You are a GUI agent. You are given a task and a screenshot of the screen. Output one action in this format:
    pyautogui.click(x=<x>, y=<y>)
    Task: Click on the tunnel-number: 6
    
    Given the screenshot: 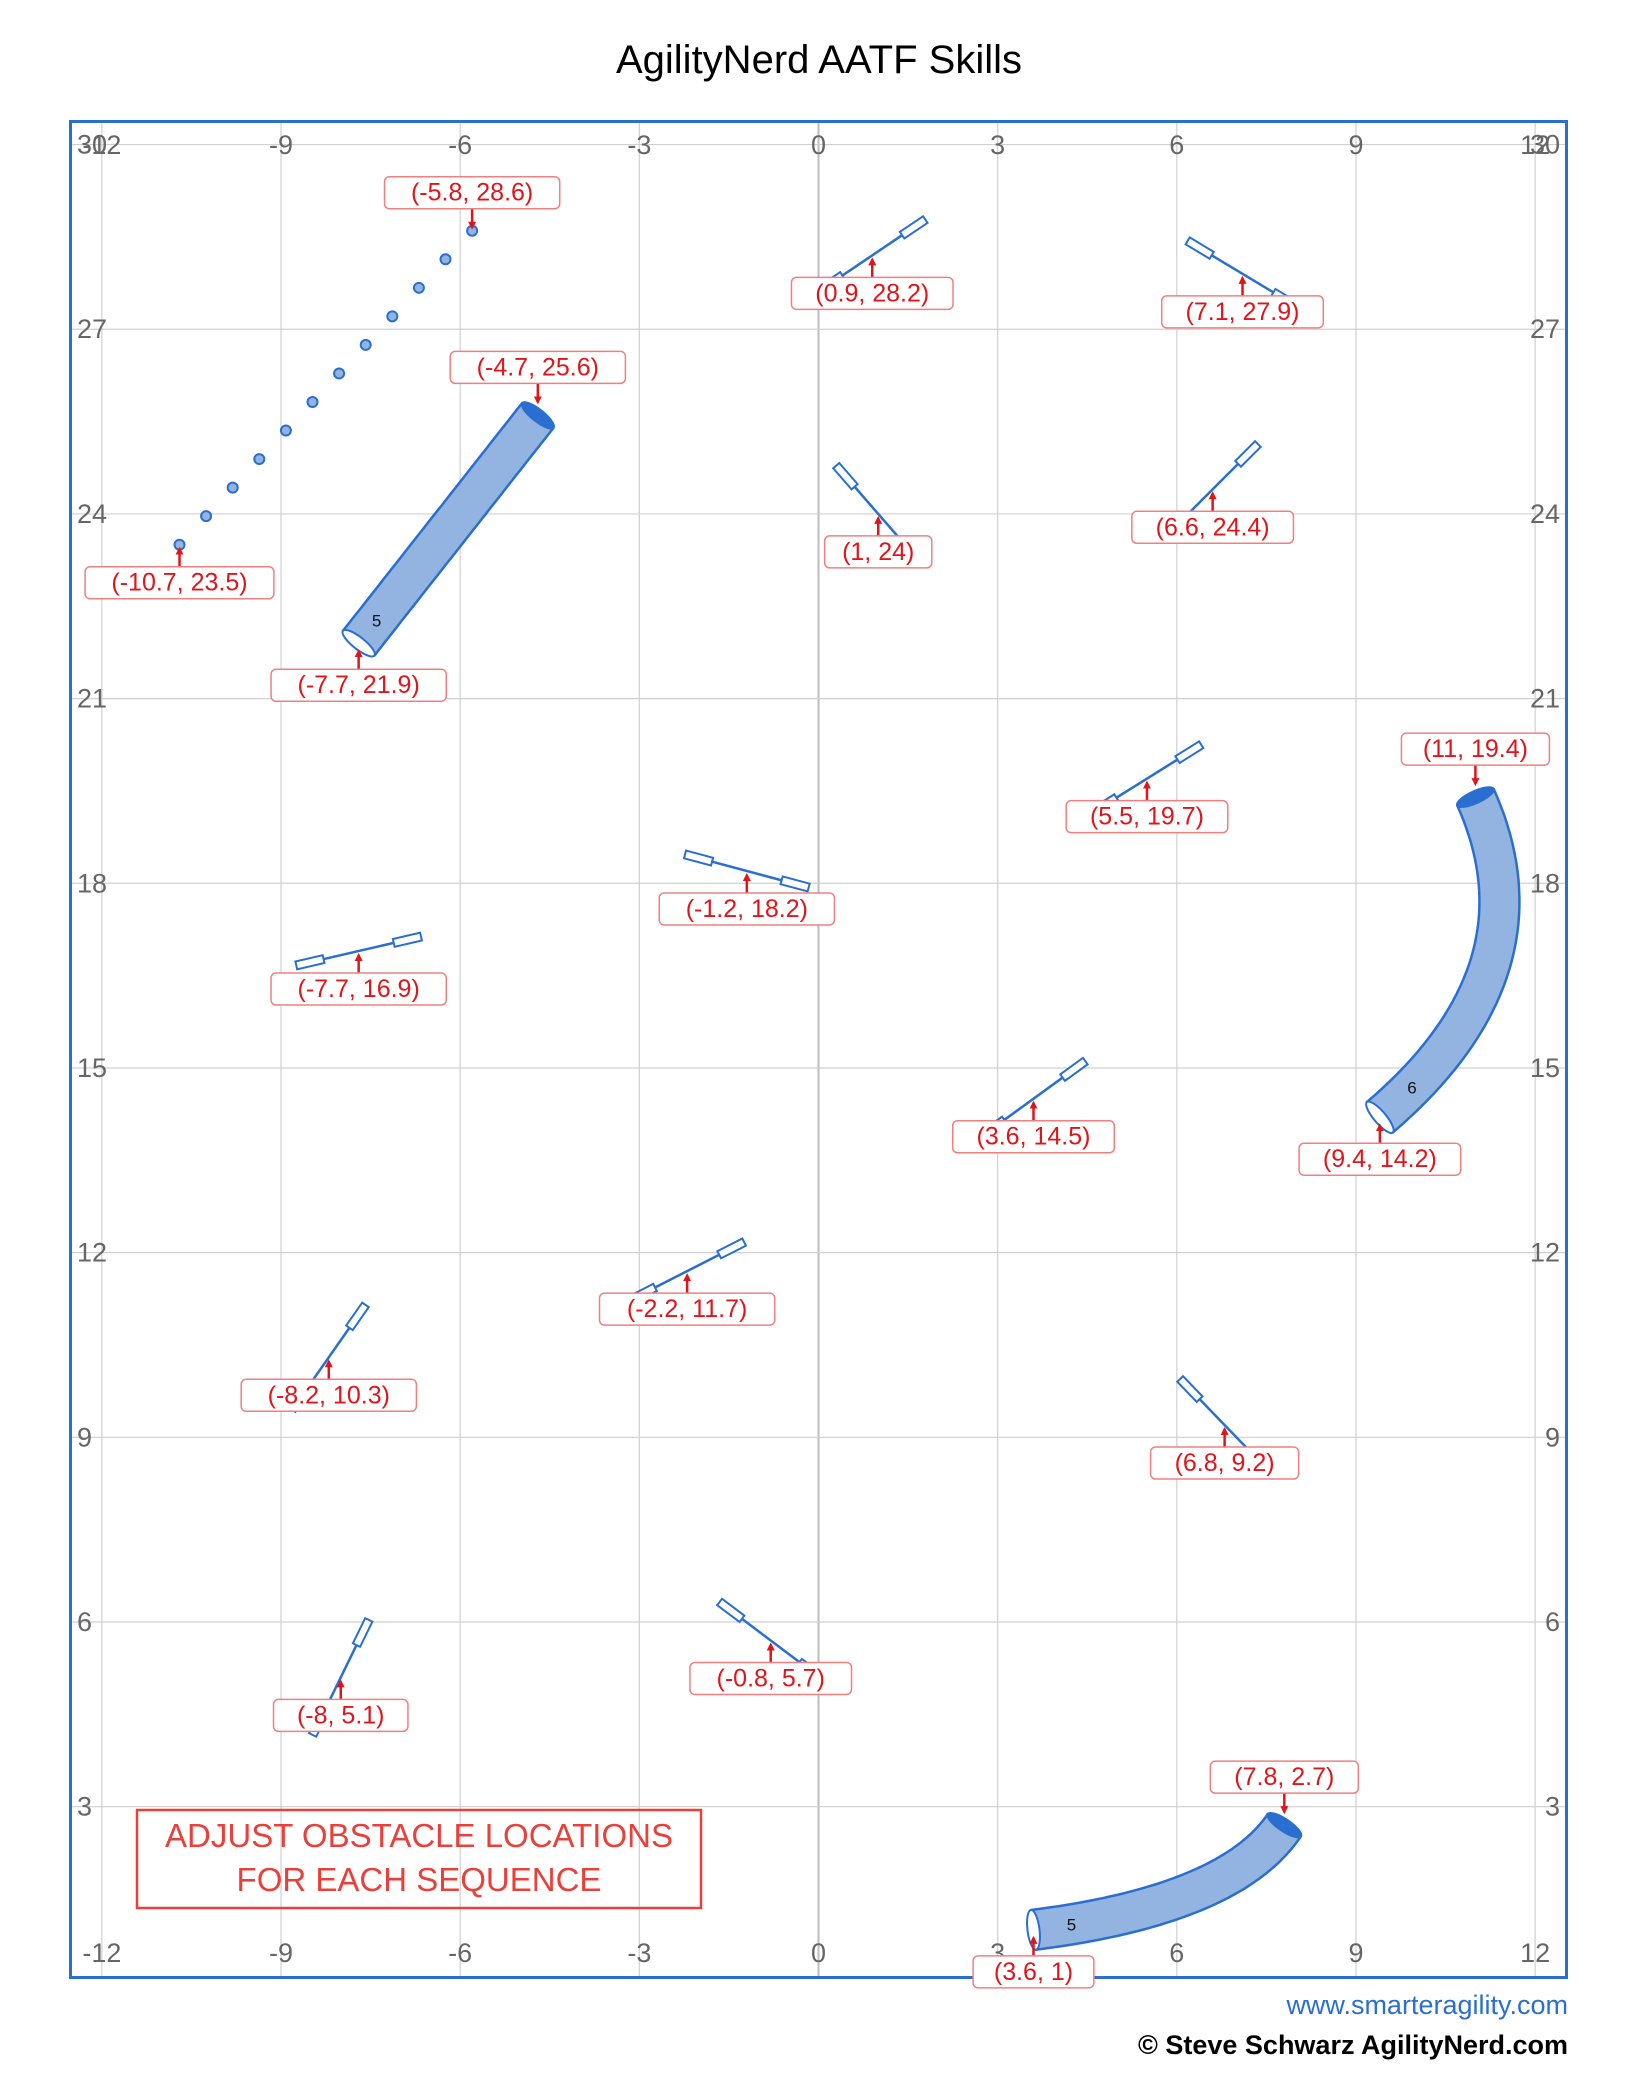 What is the action you would take?
    pyautogui.click(x=1411, y=1087)
    